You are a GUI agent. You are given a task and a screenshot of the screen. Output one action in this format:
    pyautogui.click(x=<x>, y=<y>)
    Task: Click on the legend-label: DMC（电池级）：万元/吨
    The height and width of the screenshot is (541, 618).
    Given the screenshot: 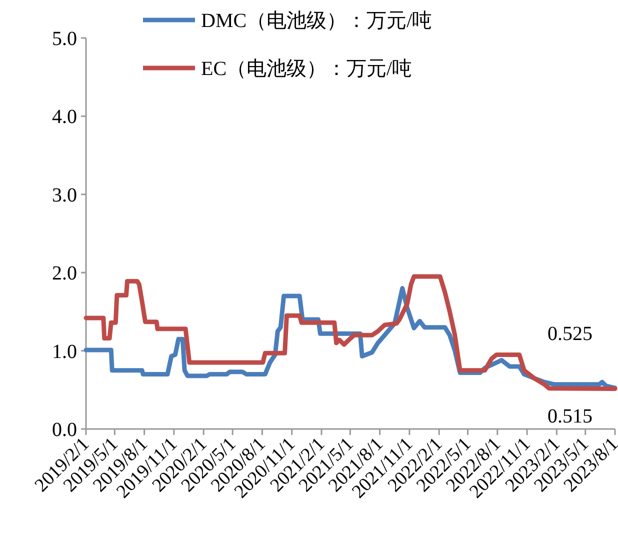 What is the action you would take?
    pyautogui.click(x=316, y=21)
    